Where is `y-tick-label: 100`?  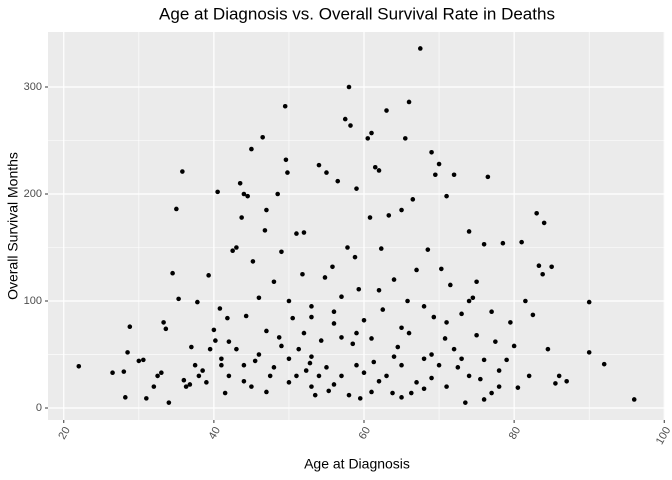 y-tick-label: 100 is located at coordinates (33, 301).